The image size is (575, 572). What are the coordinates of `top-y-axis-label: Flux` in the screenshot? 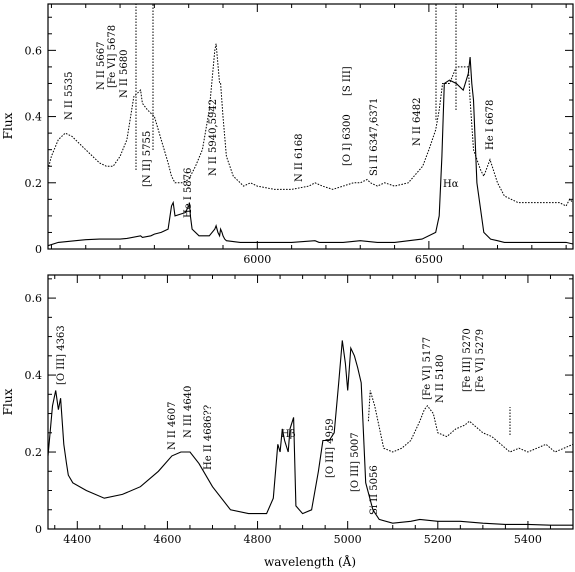 It's located at (8, 125).